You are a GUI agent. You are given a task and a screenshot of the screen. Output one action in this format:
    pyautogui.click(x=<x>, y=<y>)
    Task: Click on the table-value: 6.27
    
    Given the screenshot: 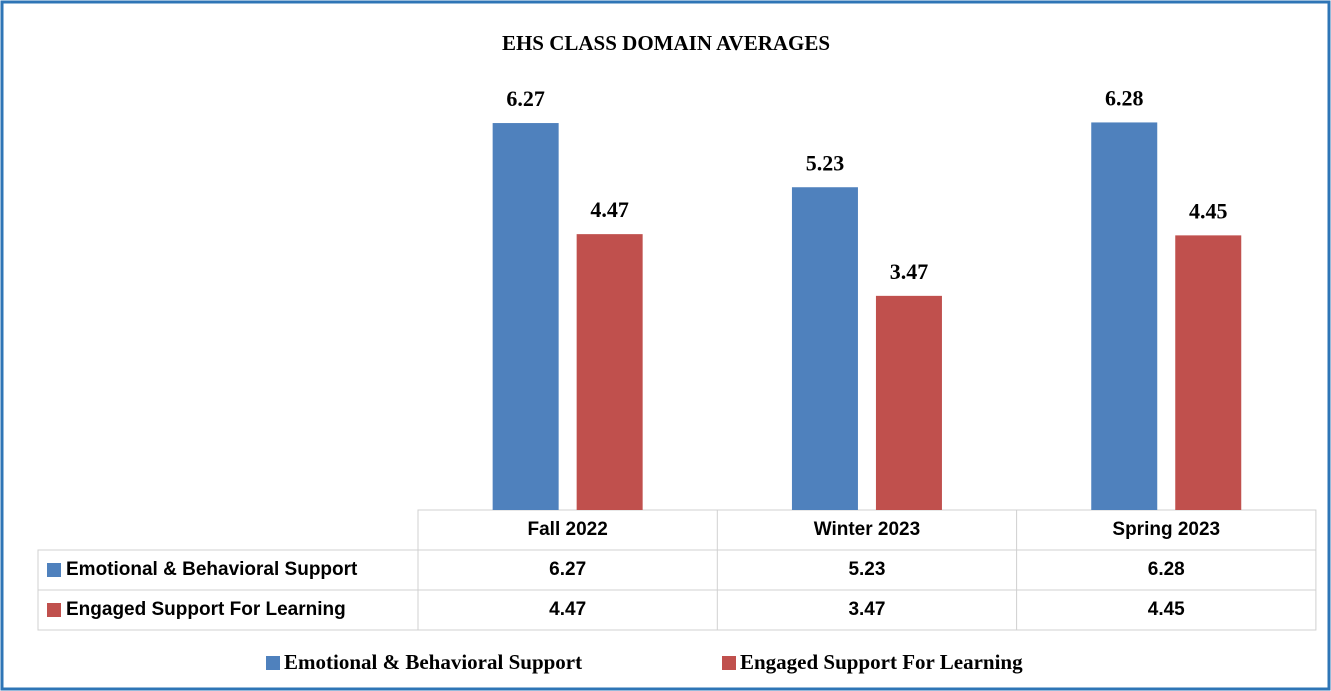 What is the action you would take?
    pyautogui.click(x=567, y=569)
    